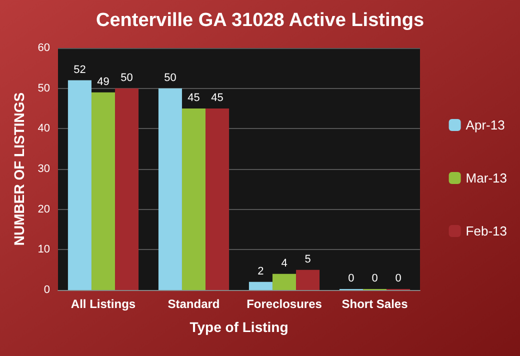 The width and height of the screenshot is (520, 356). What do you see at coordinates (307, 259) in the screenshot?
I see `data-label: 5` at bounding box center [307, 259].